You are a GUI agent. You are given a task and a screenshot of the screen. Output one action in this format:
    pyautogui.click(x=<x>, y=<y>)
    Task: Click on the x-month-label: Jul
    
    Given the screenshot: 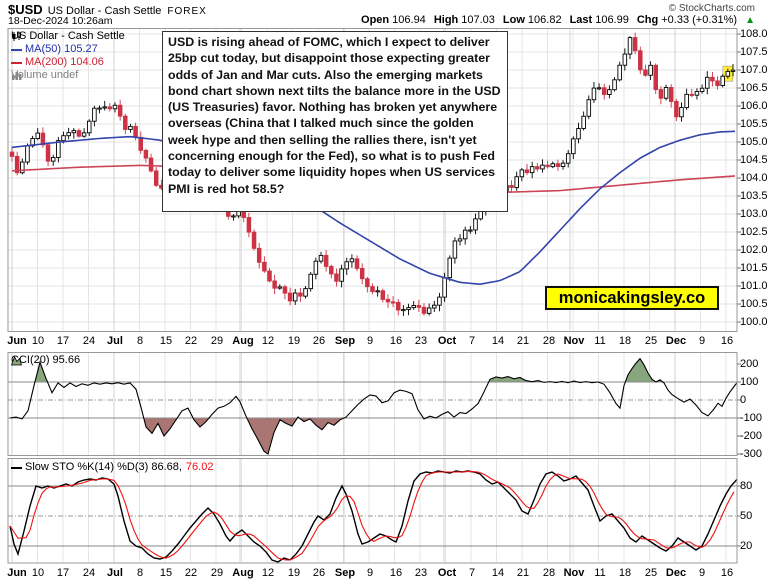 What is the action you would take?
    pyautogui.click(x=115, y=573)
    